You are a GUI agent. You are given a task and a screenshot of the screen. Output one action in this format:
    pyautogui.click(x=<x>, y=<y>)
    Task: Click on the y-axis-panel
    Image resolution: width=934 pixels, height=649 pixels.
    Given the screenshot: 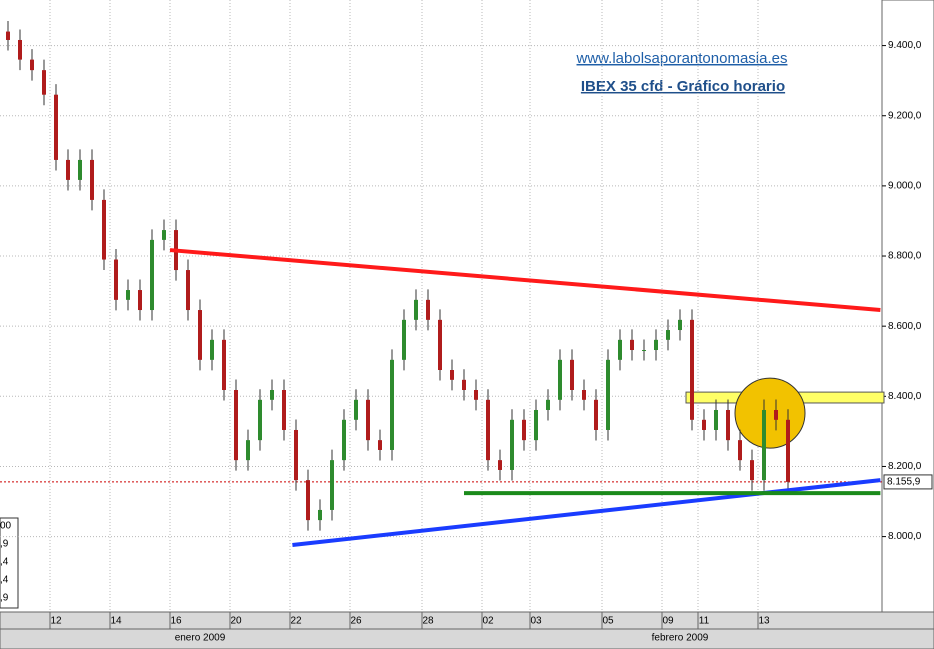 What is the action you would take?
    pyautogui.click(x=907, y=306)
    